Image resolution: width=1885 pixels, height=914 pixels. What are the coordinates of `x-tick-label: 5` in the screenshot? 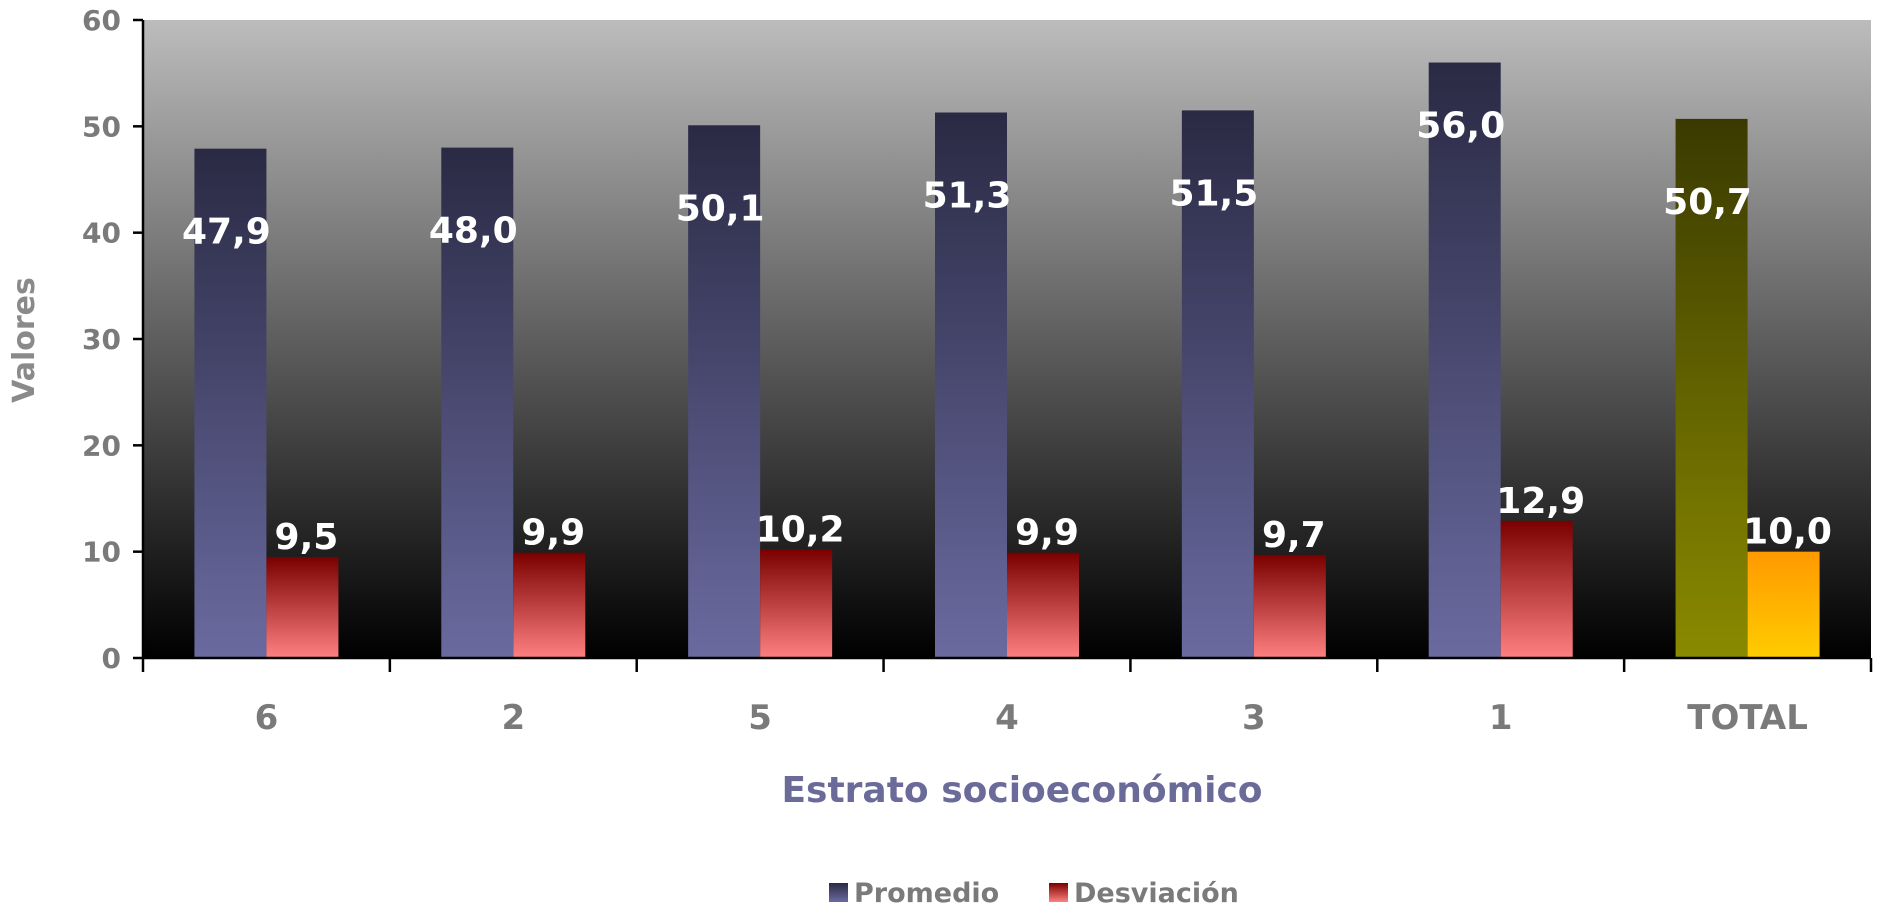 It's located at (760, 718).